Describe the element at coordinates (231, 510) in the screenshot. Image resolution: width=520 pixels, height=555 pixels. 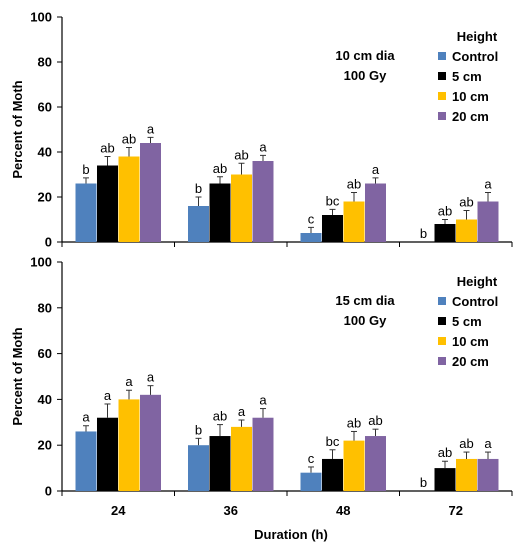
I see `x-tick-label: 36` at that location.